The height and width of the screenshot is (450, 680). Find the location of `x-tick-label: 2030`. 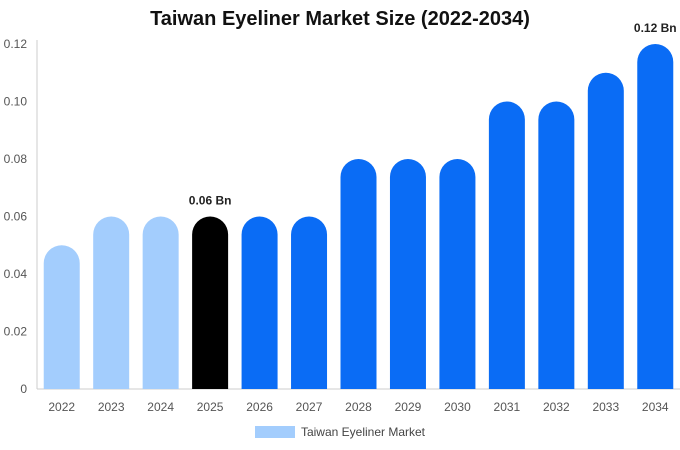

x-tick-label: 2030 is located at coordinates (457, 407).